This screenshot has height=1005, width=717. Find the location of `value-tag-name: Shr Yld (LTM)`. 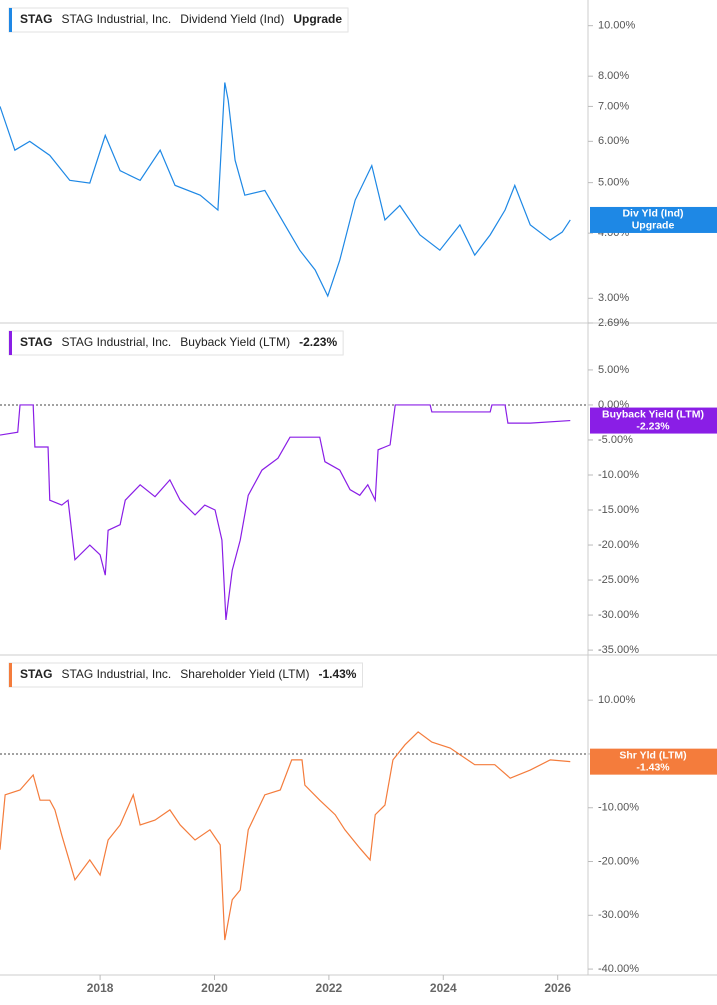

value-tag-name: Shr Yld (LTM) is located at coordinates (652, 755).